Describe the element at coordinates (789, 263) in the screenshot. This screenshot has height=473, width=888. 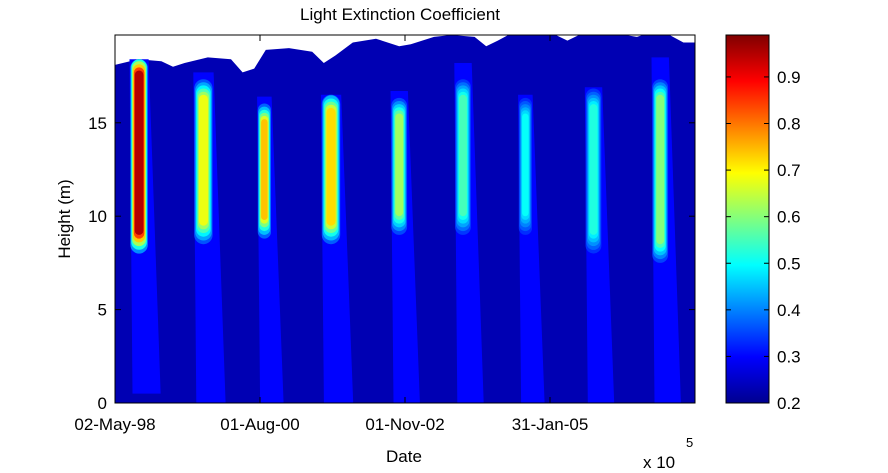
I see `colorbar-tick-label: 0.5` at that location.